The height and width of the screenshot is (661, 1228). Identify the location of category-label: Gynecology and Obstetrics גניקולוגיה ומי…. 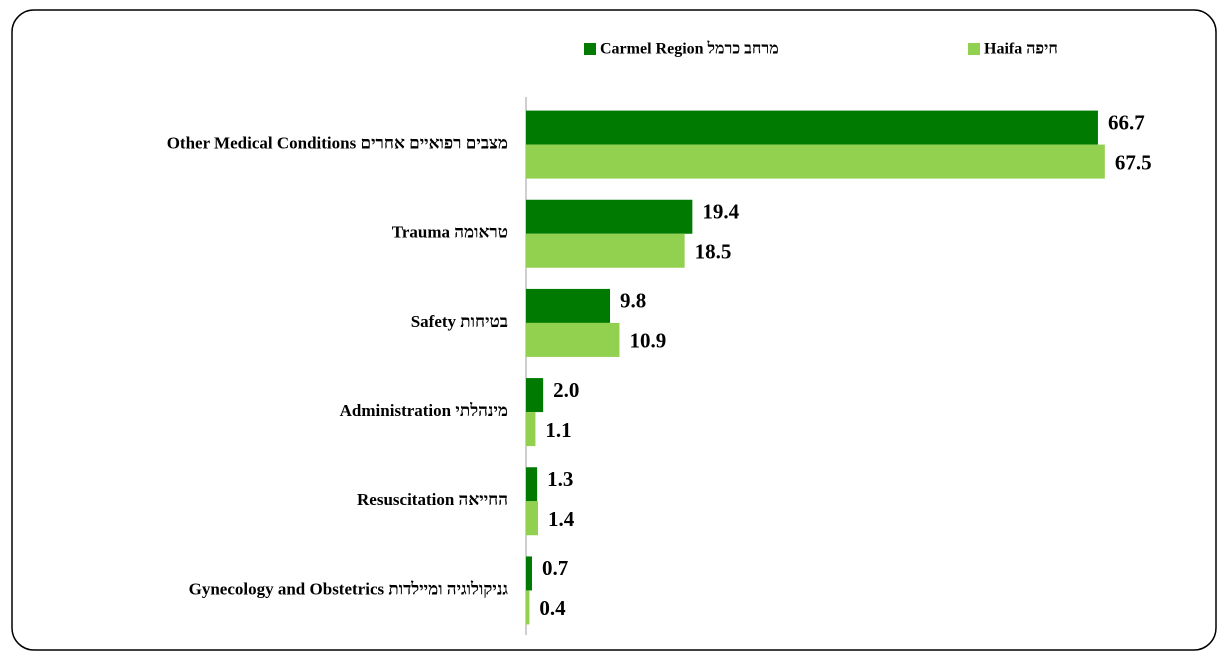
(349, 588).